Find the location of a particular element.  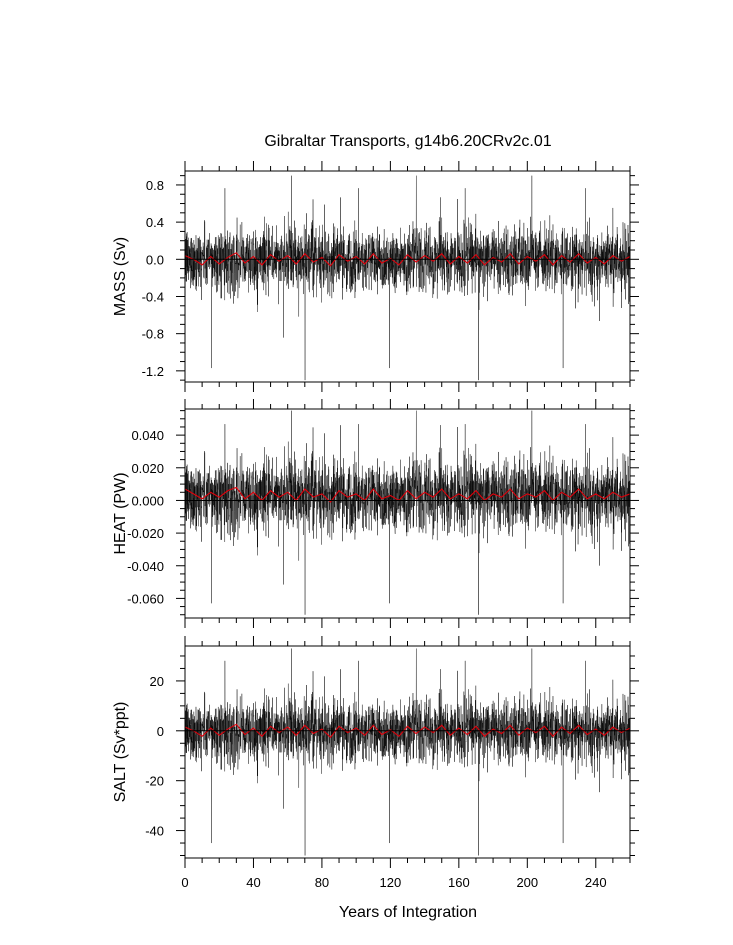

y-tick-label: -0.8 is located at coordinates (153, 334).